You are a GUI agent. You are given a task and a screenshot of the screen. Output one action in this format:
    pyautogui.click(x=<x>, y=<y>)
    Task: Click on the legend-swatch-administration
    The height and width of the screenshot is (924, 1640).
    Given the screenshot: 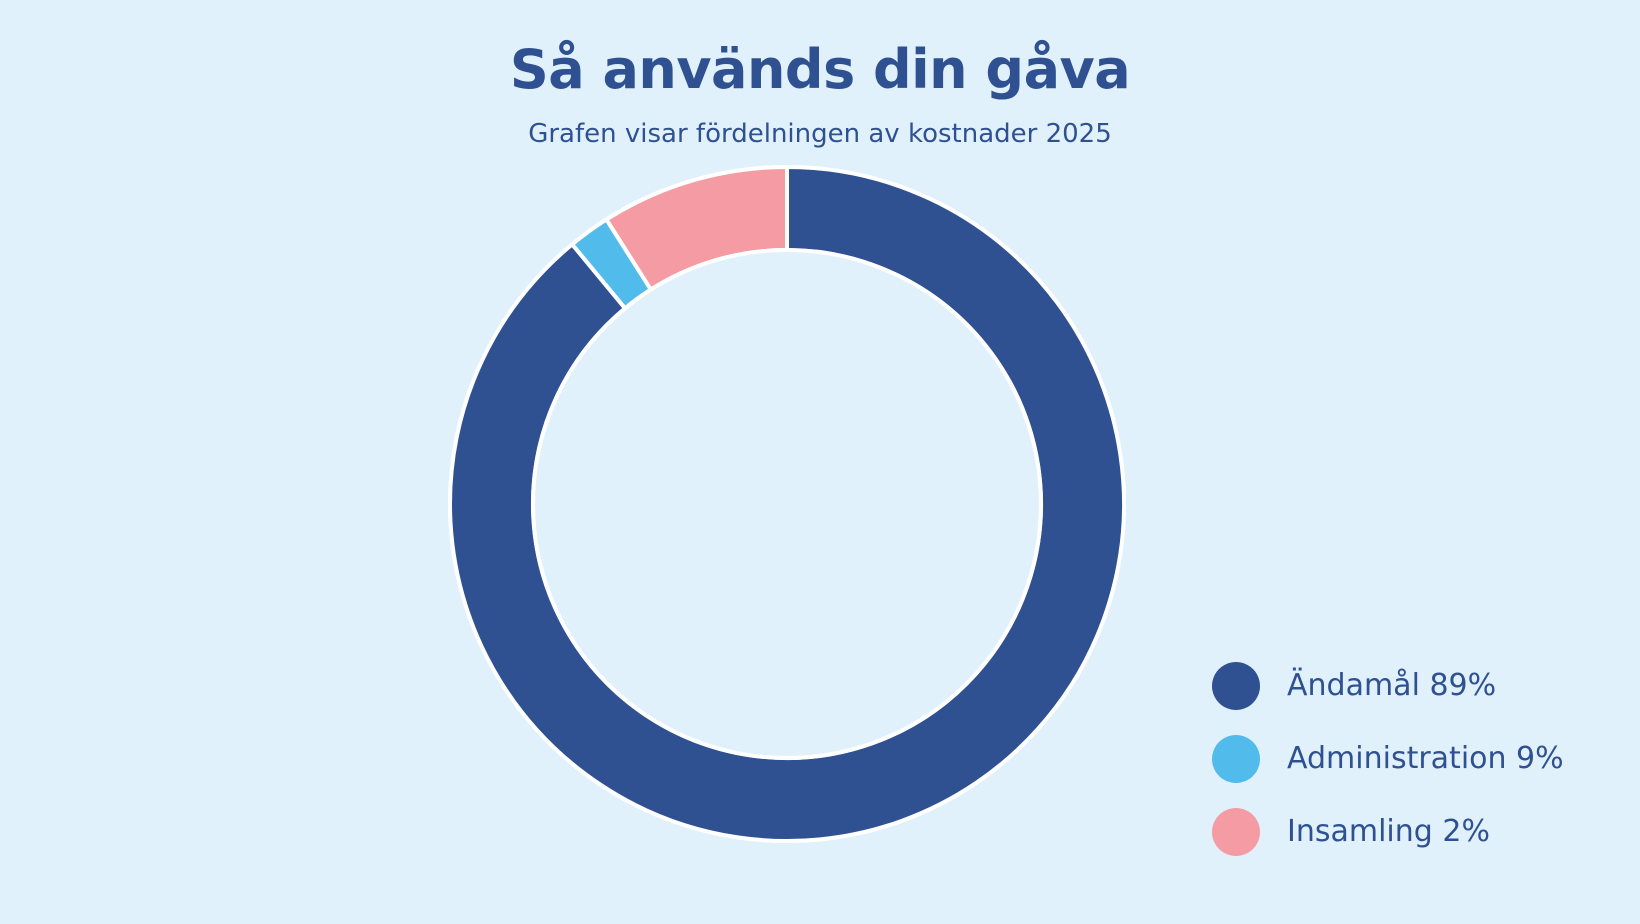 What is the action you would take?
    pyautogui.click(x=1236, y=759)
    